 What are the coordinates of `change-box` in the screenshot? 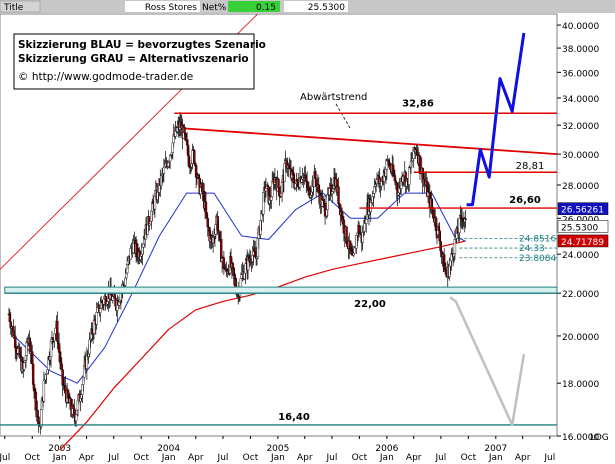 It's located at (254, 6).